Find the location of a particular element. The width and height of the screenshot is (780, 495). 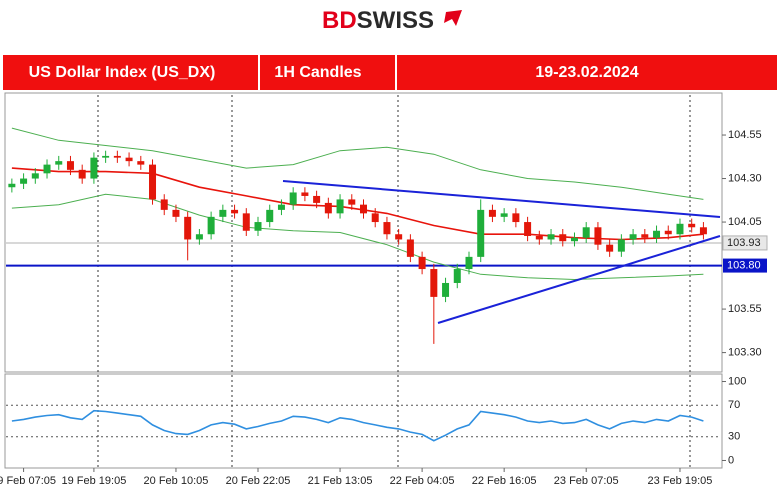

y-tick-label: 104.55 is located at coordinates (745, 135).